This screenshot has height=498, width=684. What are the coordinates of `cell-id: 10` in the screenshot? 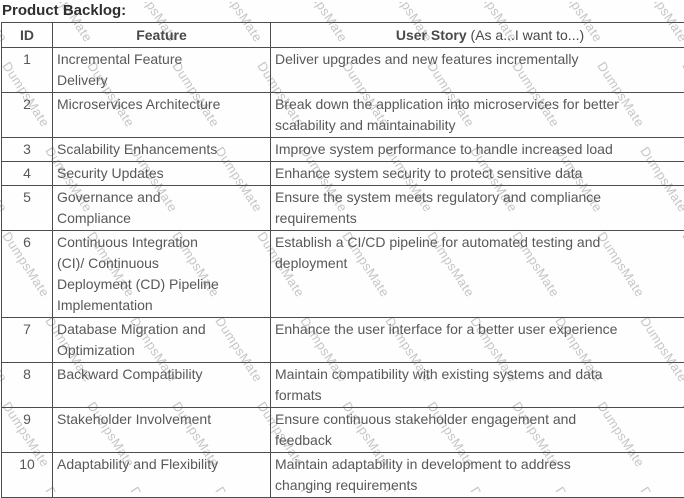 It's located at (27, 475).